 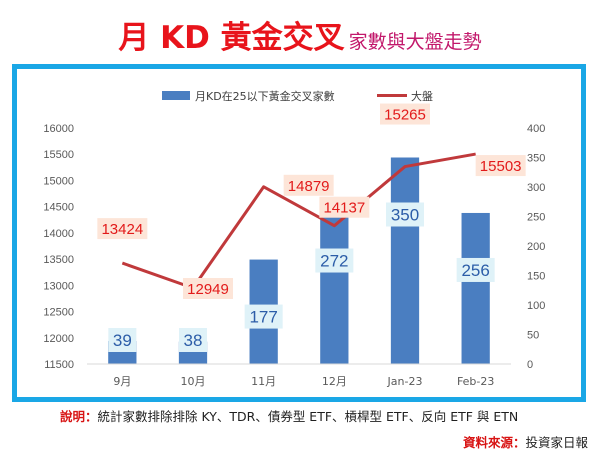 I want to click on y-right-tick: 150, so click(x=536, y=277).